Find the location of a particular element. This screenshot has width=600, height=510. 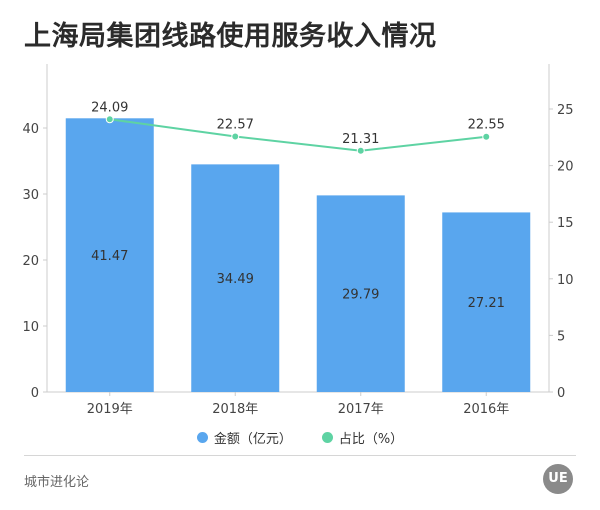

share-value-label: 22.57 is located at coordinates (235, 125).